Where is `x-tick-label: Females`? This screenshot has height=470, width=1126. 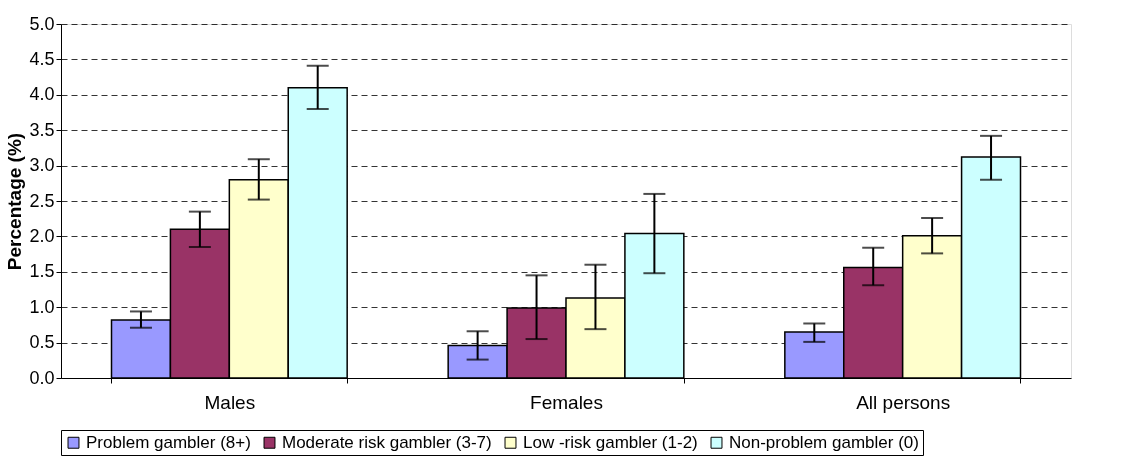 x-tick-label: Females is located at coordinates (566, 402).